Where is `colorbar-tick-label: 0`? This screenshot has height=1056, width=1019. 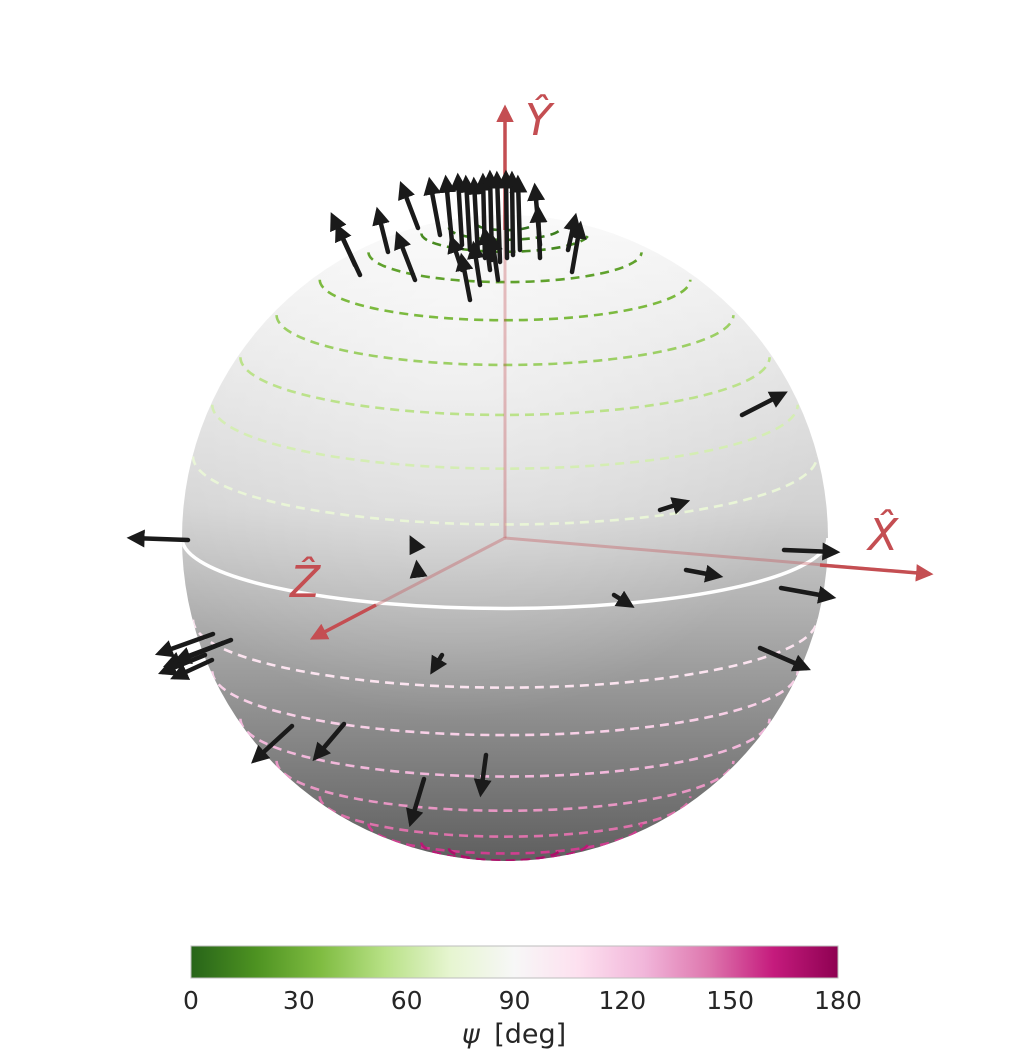 colorbar-tick-label: 0 is located at coordinates (191, 1000).